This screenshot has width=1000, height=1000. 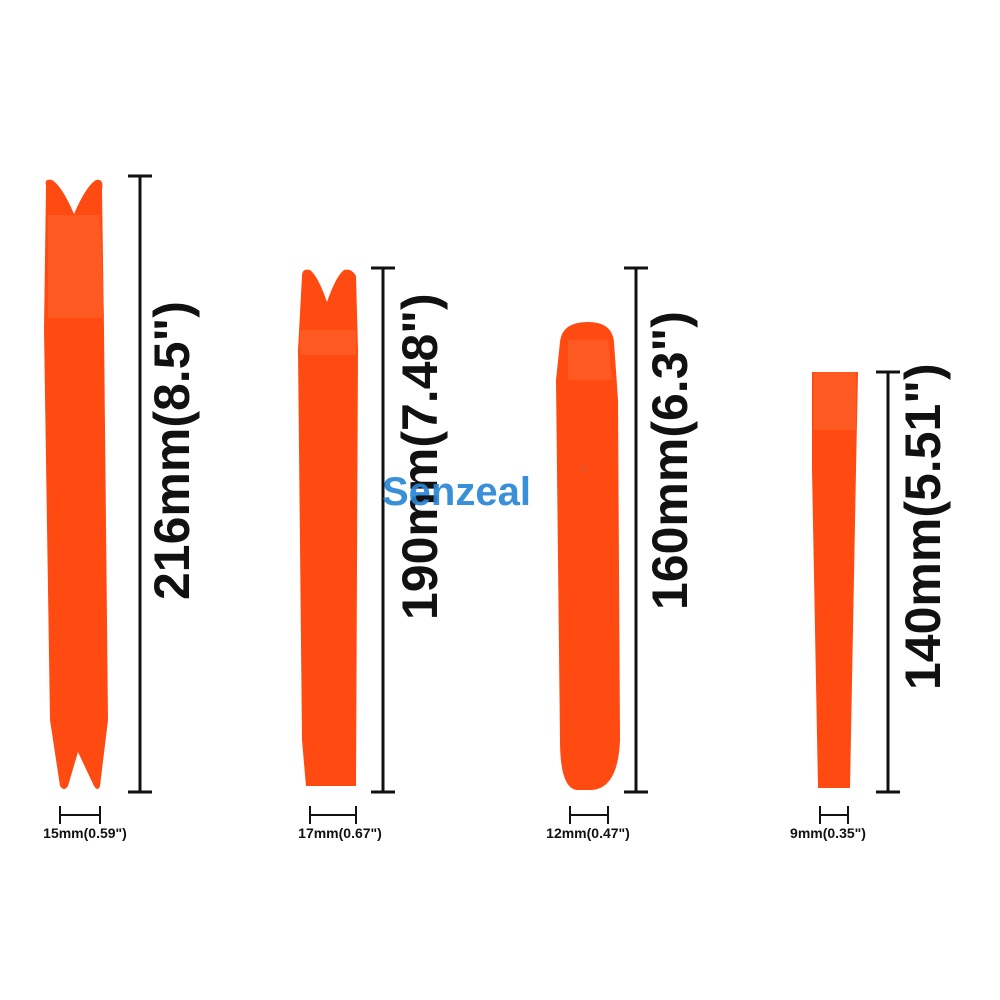 I want to click on pry-tool-4-ridge, so click(x=835, y=401).